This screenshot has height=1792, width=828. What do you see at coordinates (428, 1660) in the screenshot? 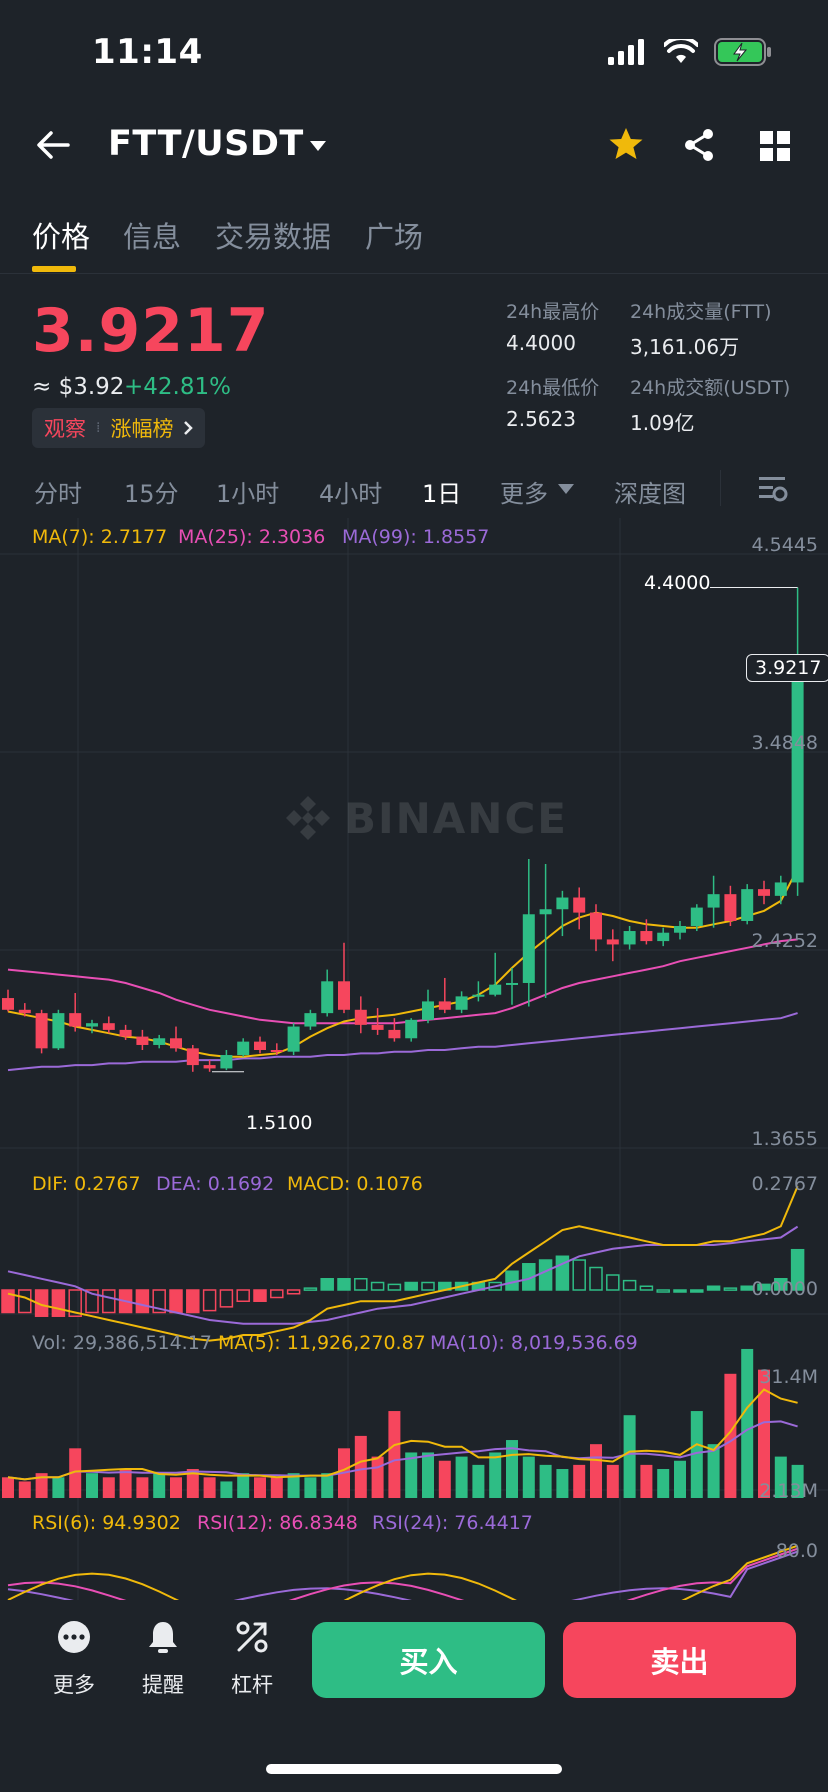
I see `buy-button: 买入` at bounding box center [428, 1660].